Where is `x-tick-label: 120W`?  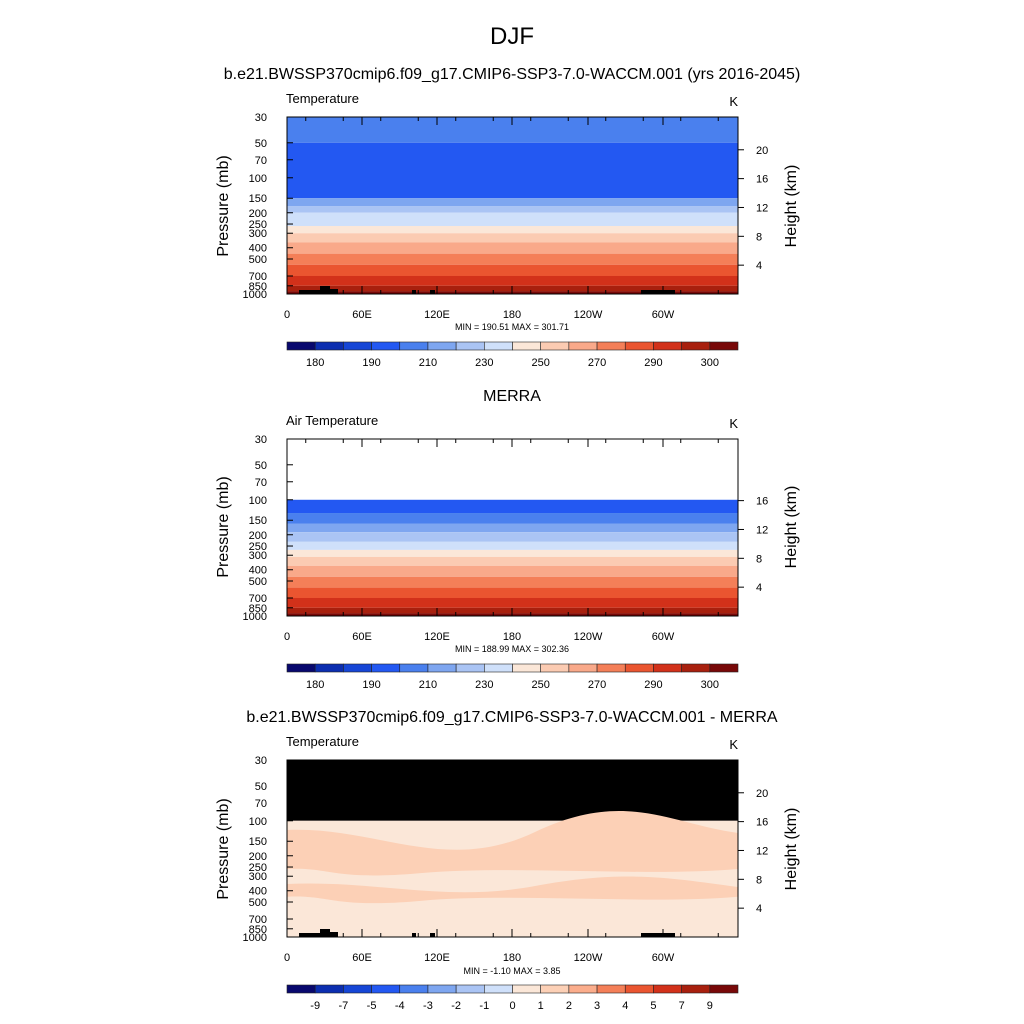
x-tick-label: 120W is located at coordinates (588, 958).